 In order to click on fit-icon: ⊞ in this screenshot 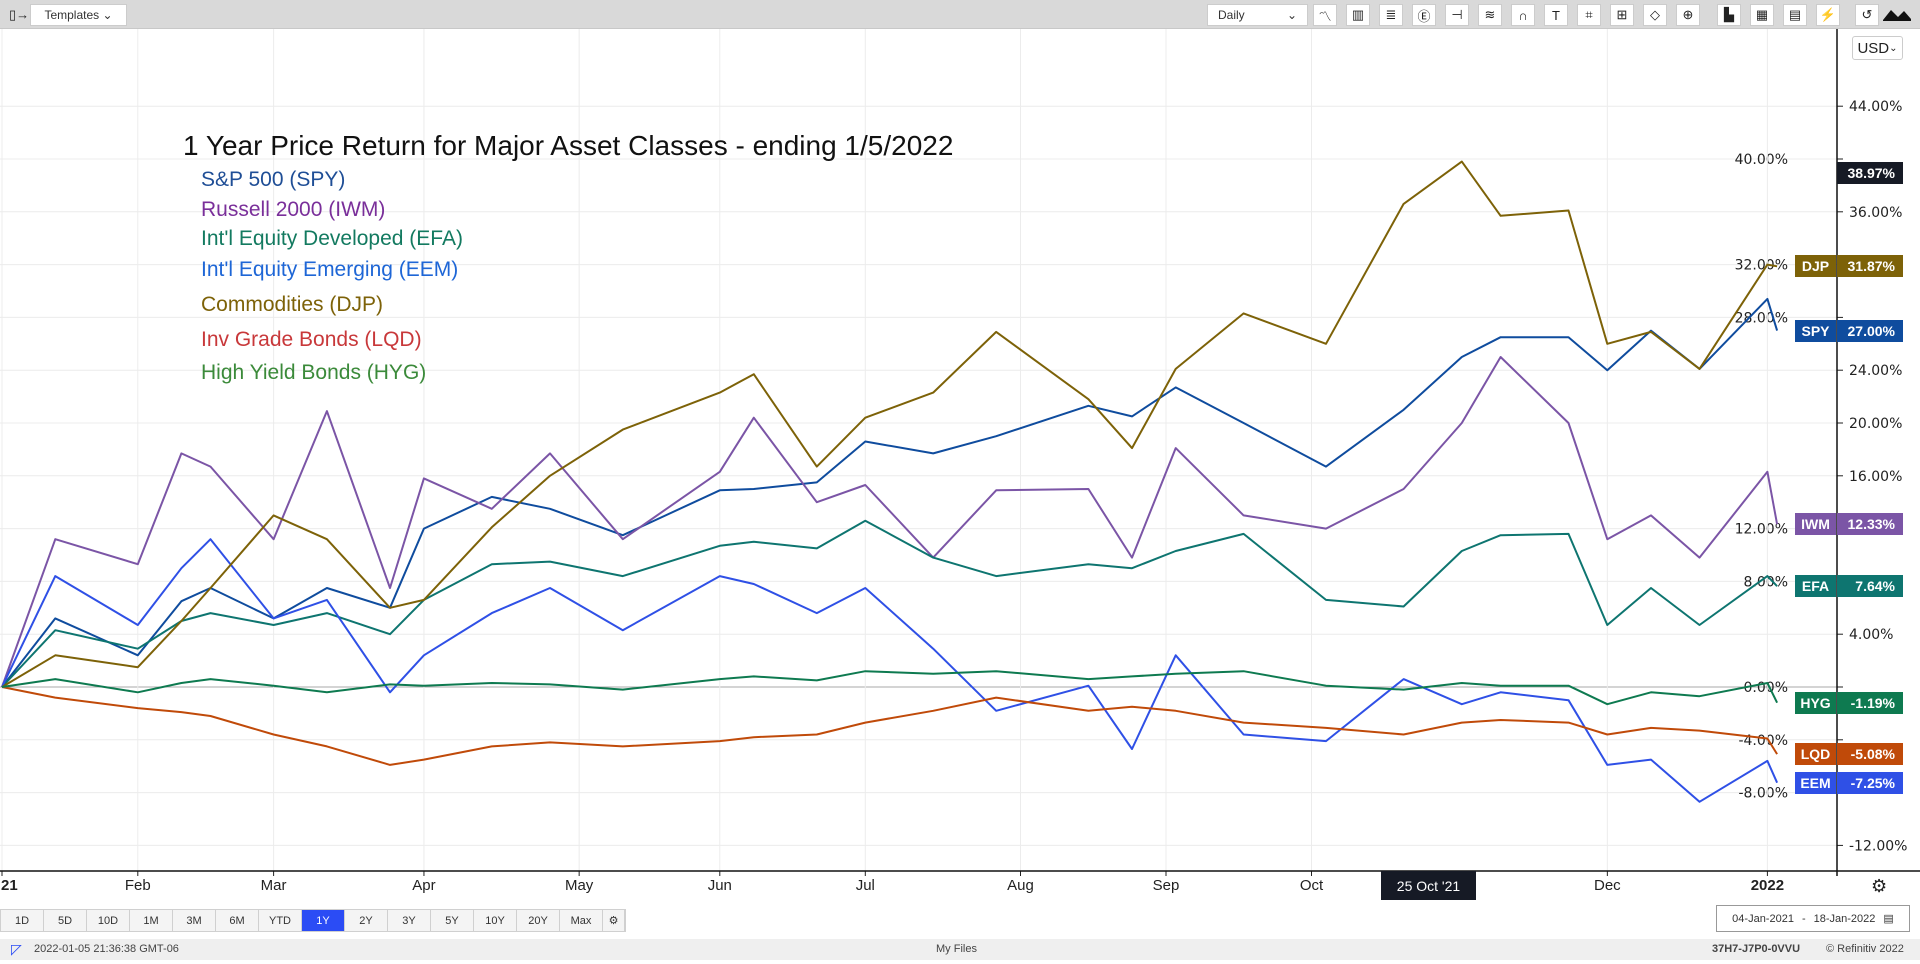, I will do `click(1622, 15)`.